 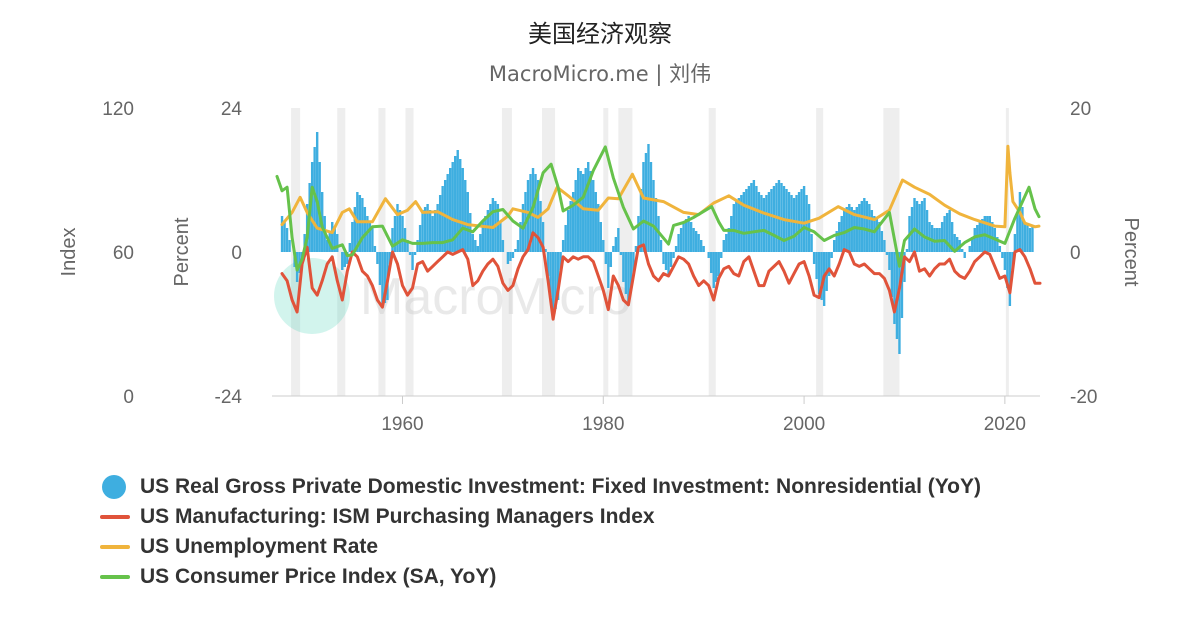 What do you see at coordinates (259, 546) in the screenshot?
I see `legend-label: US Unemployment Rate` at bounding box center [259, 546].